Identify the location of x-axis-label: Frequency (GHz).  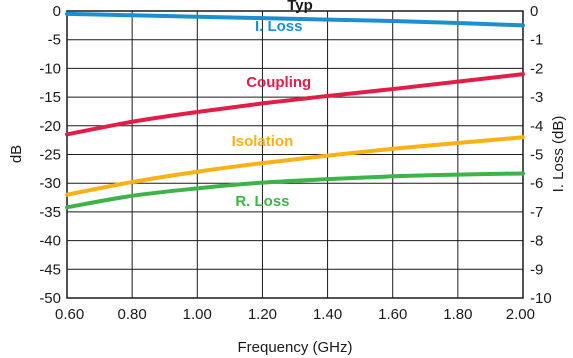
(294, 347).